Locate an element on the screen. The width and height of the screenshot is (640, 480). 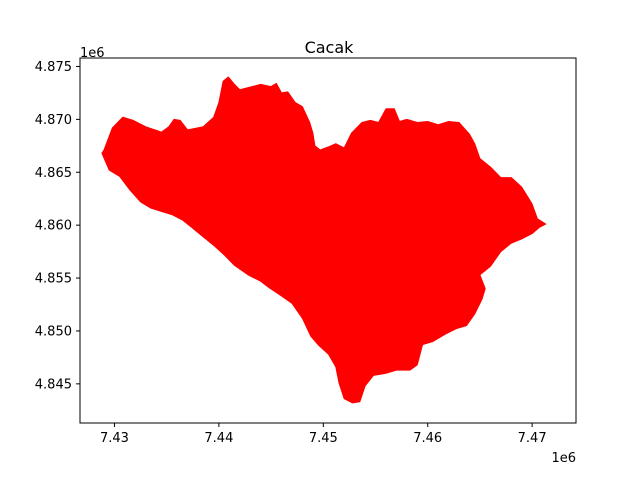
y-tick-label: 4.850 is located at coordinates (53, 331).